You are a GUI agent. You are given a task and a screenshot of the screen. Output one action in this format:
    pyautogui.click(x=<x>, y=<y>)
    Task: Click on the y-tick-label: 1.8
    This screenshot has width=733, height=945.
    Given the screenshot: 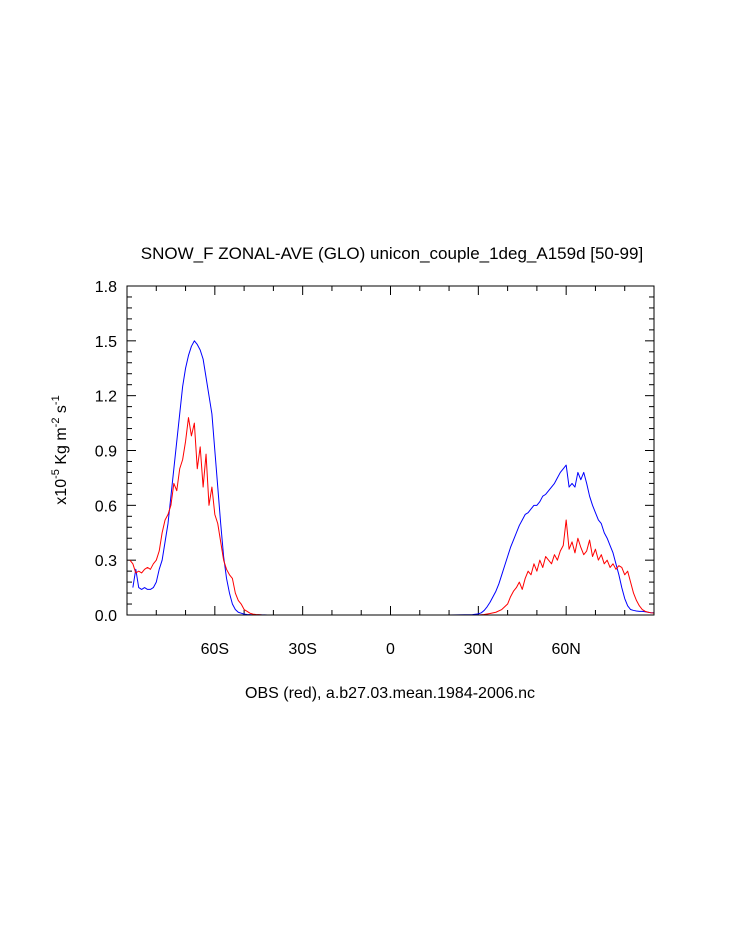 What is the action you would take?
    pyautogui.click(x=106, y=287)
    